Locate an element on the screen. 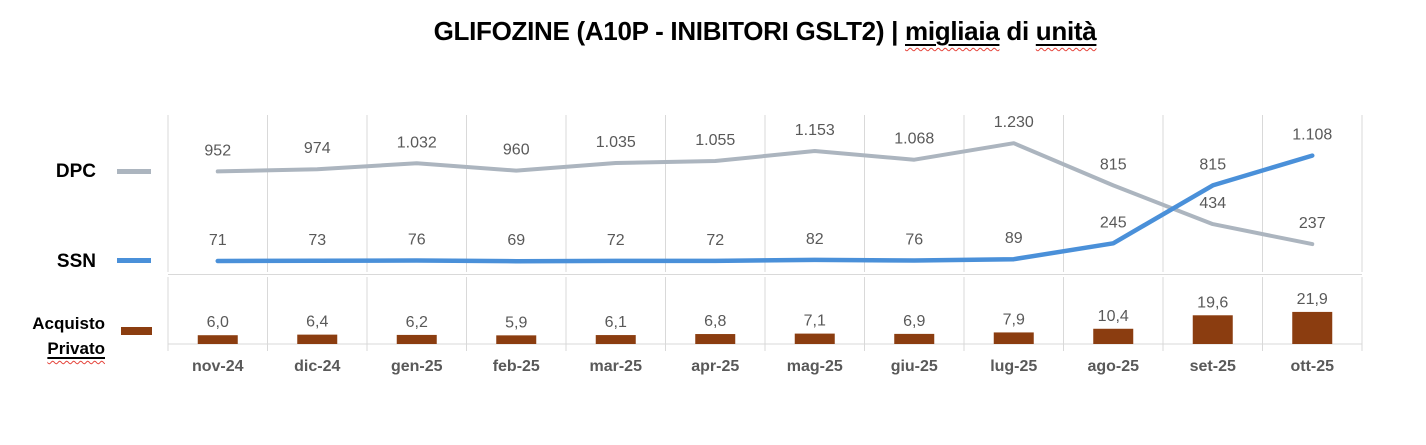 The image size is (1426, 445). bar-data-label: 7,1 is located at coordinates (815, 321).